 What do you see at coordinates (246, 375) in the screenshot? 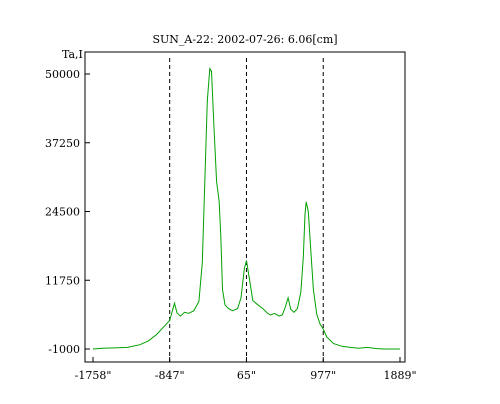
I see `x-tick-label: 65"` at bounding box center [246, 375].